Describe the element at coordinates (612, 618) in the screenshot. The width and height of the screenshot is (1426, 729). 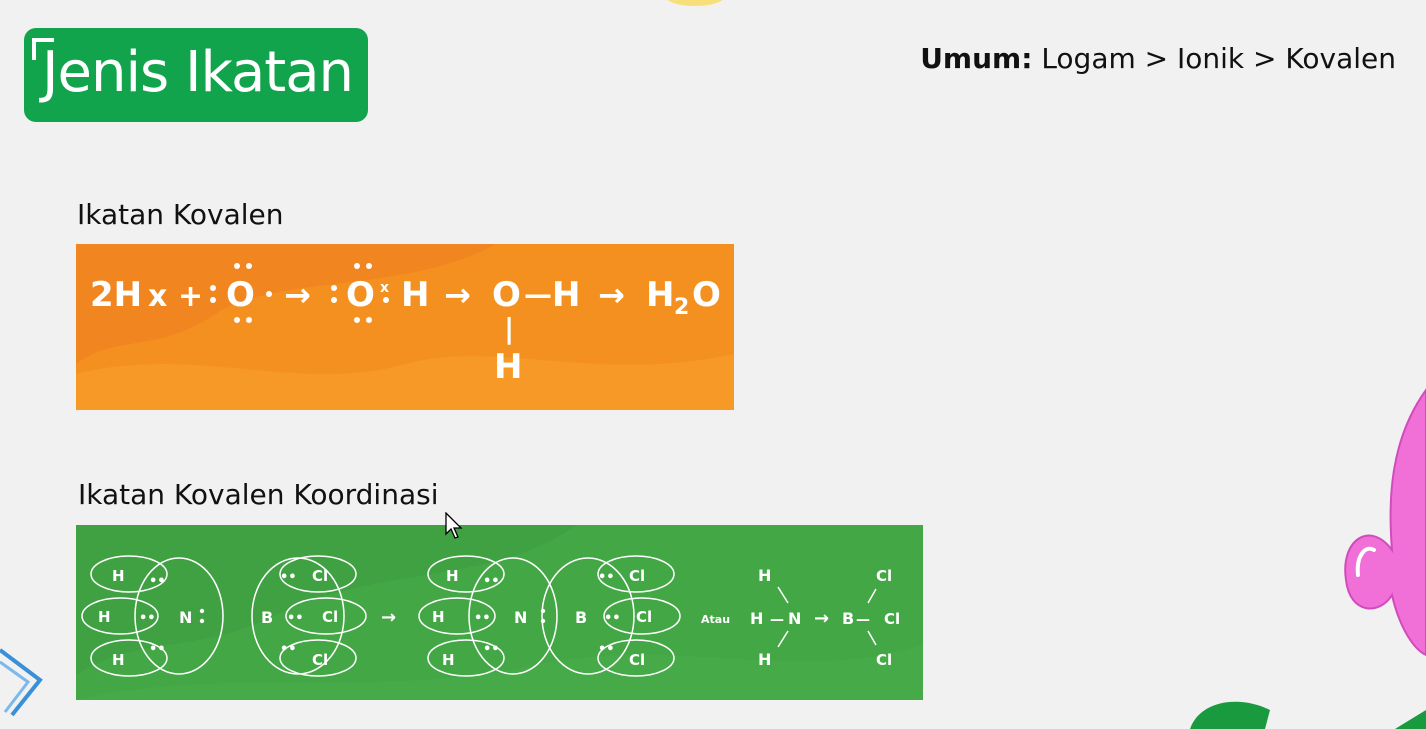
I see `adduct-dots-5: ••` at that location.